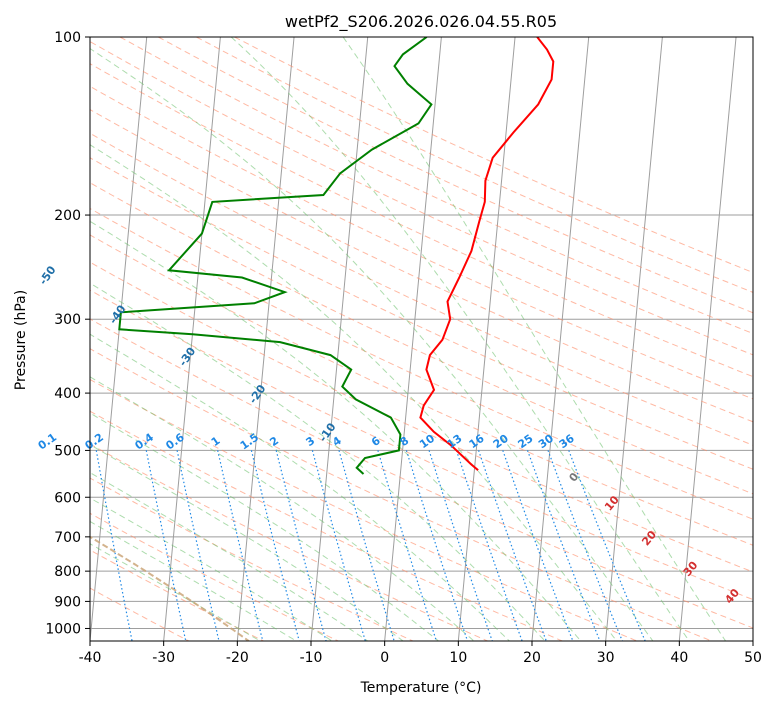 The width and height of the screenshot is (775, 708). Describe the element at coordinates (67, 572) in the screenshot. I see `y-tick-label: 800` at that location.